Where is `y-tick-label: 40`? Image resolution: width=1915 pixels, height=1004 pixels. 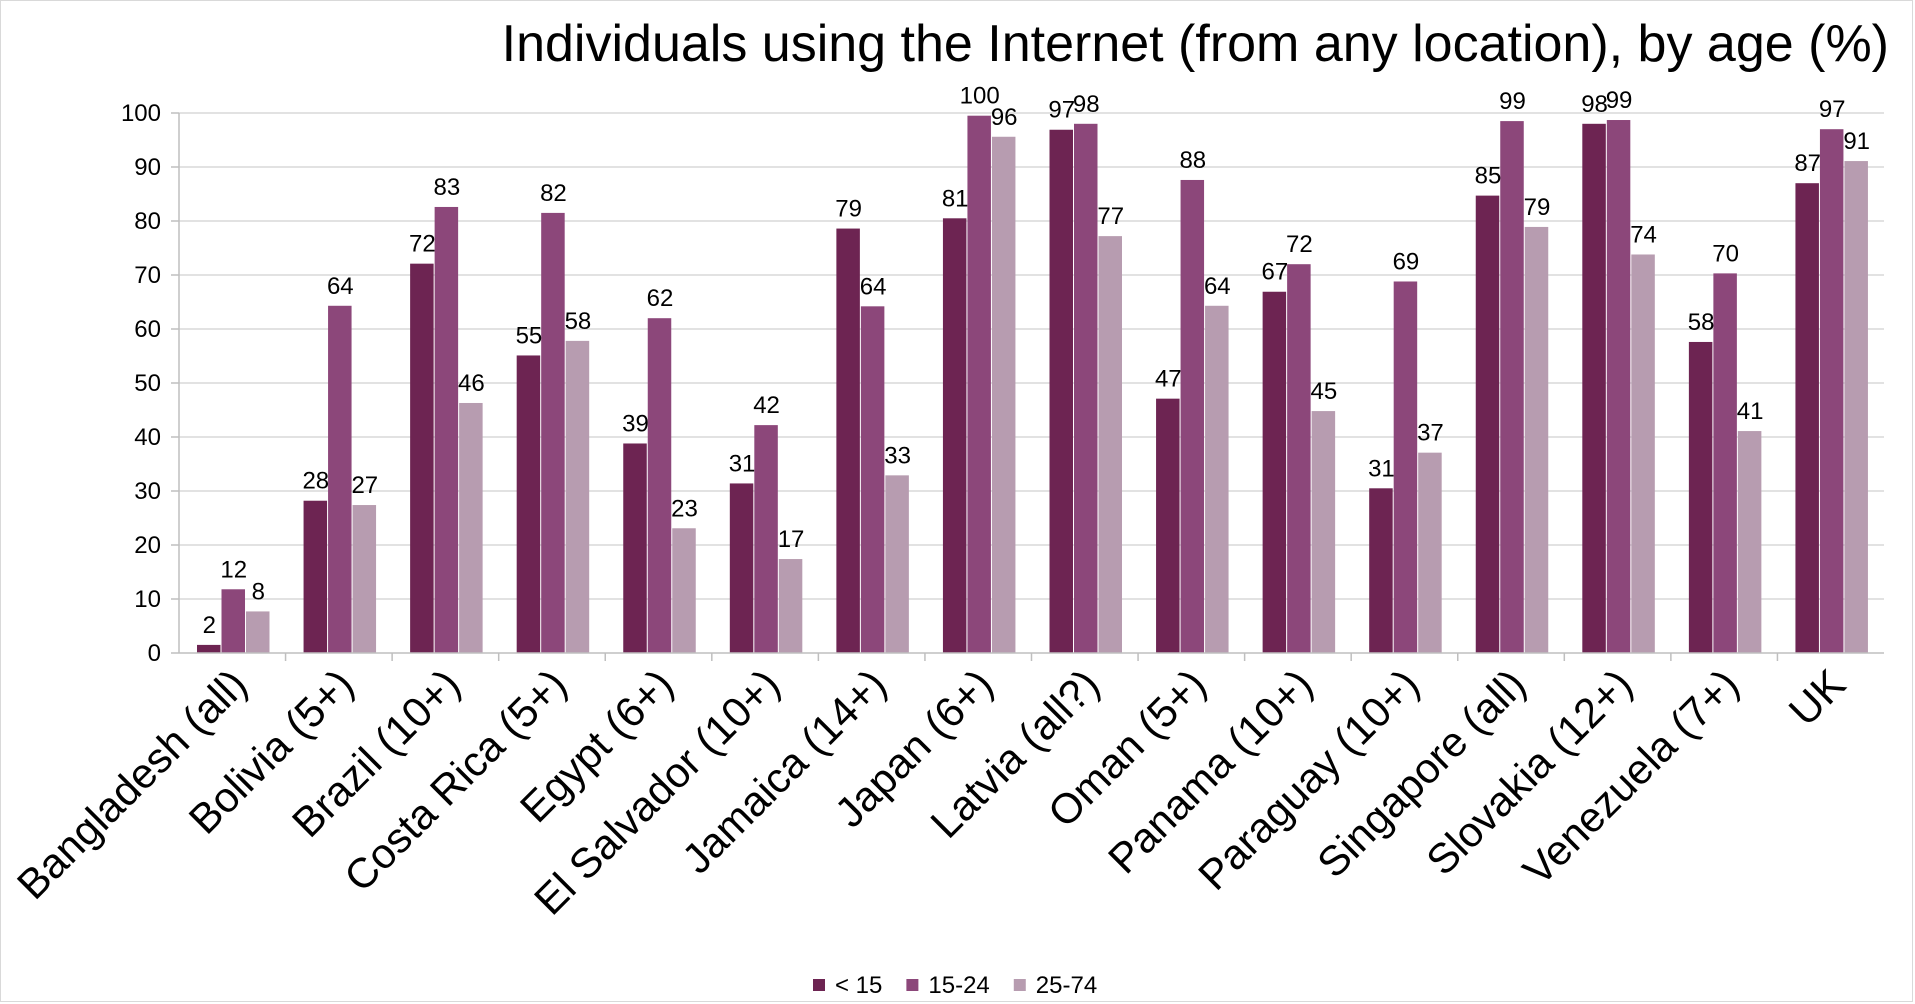 y-tick-label: 40 is located at coordinates (147, 437).